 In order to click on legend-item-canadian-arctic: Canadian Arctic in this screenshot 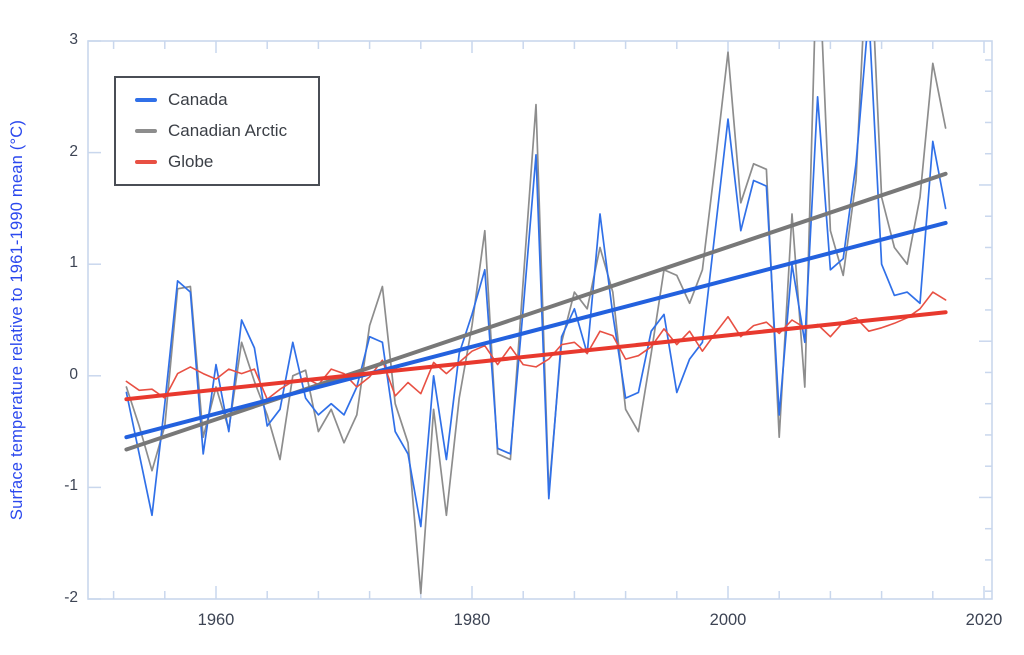, I will do `click(226, 131)`.